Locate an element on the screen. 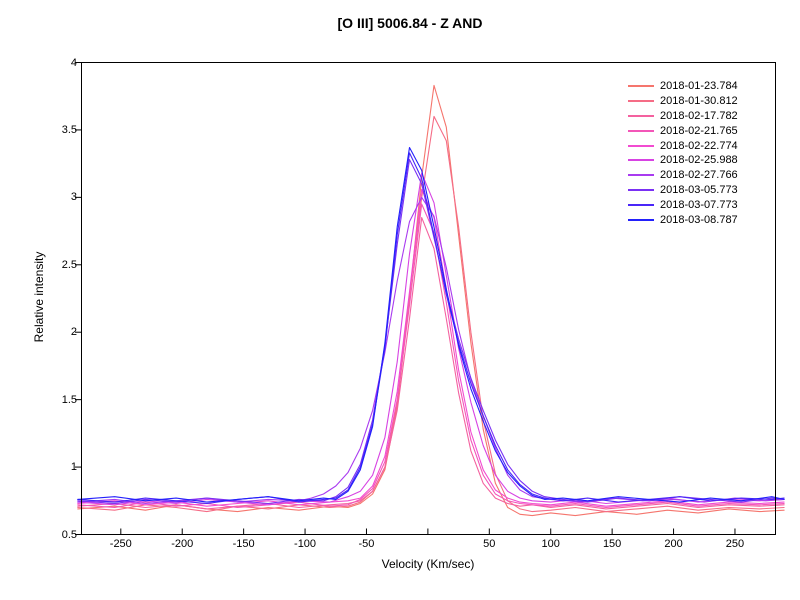  legend-item: 2018-02-17.782 is located at coordinates (683, 116).